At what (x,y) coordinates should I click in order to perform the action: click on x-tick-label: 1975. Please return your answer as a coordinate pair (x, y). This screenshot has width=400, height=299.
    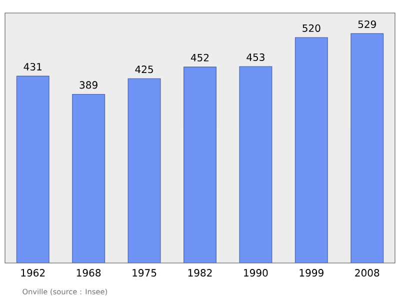
    Looking at the image, I should click on (144, 273).